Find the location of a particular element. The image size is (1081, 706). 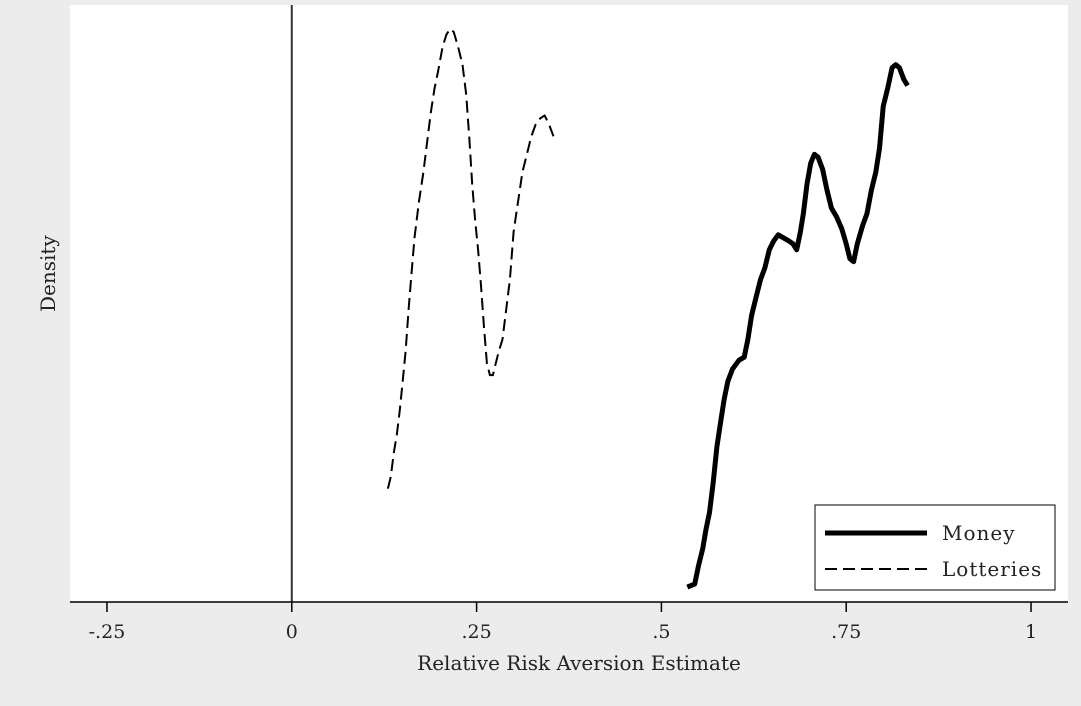

x-tick-label: -.25 is located at coordinates (107, 632).